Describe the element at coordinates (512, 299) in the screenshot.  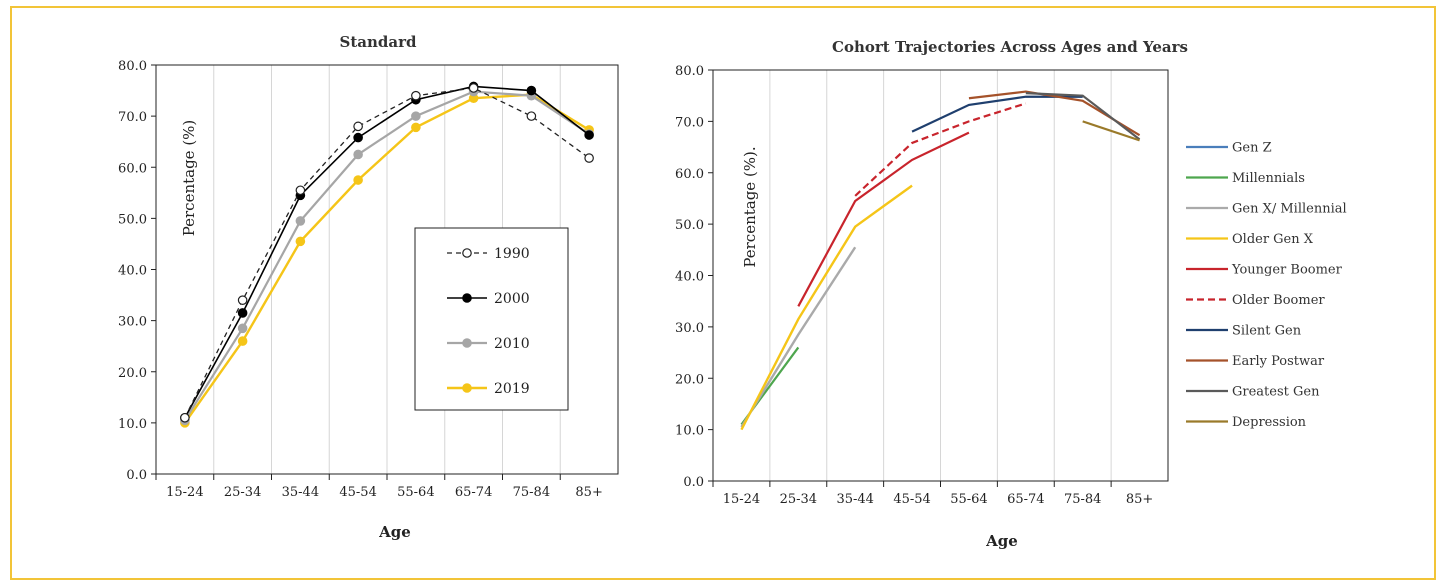
I see `legend-label-2000: 2000` at that location.